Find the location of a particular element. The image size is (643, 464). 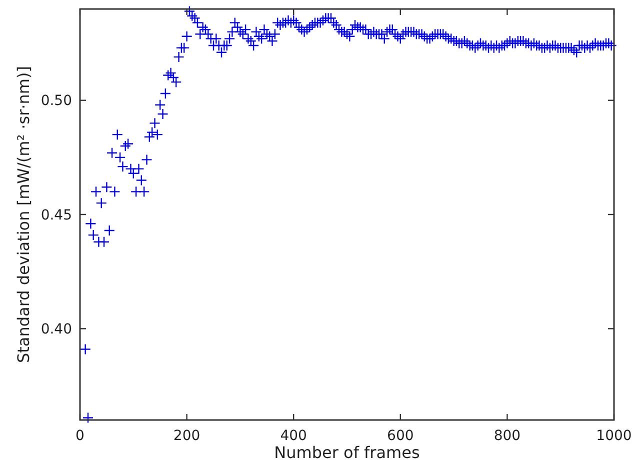

x-tick-label: 400 is located at coordinates (293, 436).